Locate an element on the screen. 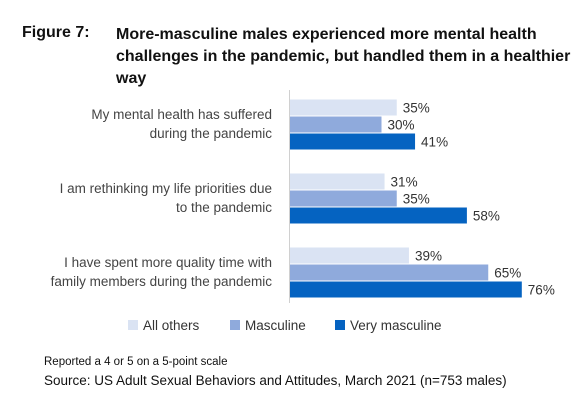 The height and width of the screenshot is (410, 586). data-label: 41% is located at coordinates (434, 142).